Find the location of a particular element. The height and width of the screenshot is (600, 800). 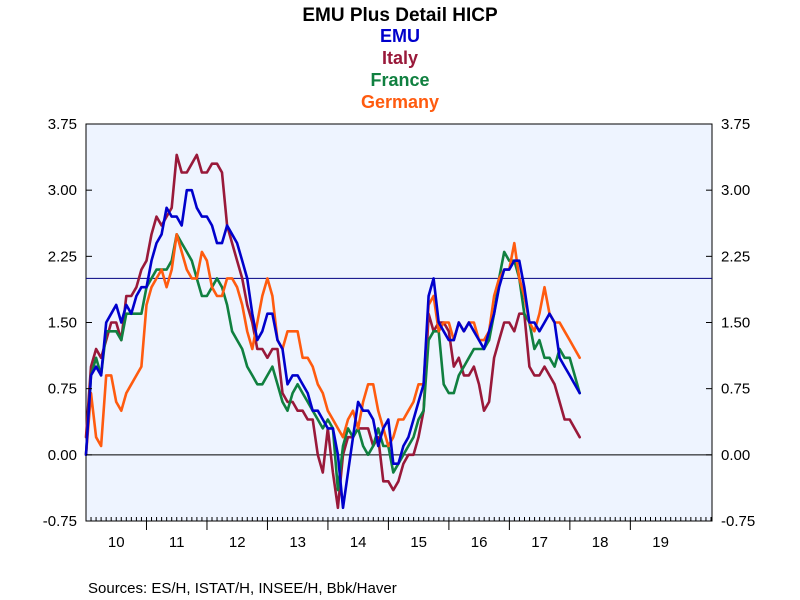

y-tick-label-left: 3.00 is located at coordinates (62, 190).